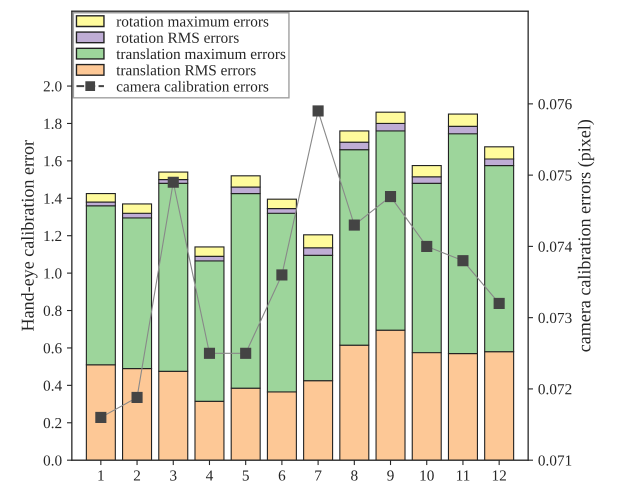 The width and height of the screenshot is (625, 488). Describe the element at coordinates (53, 423) in the screenshot. I see `y-tick-label: 0.2` at that location.